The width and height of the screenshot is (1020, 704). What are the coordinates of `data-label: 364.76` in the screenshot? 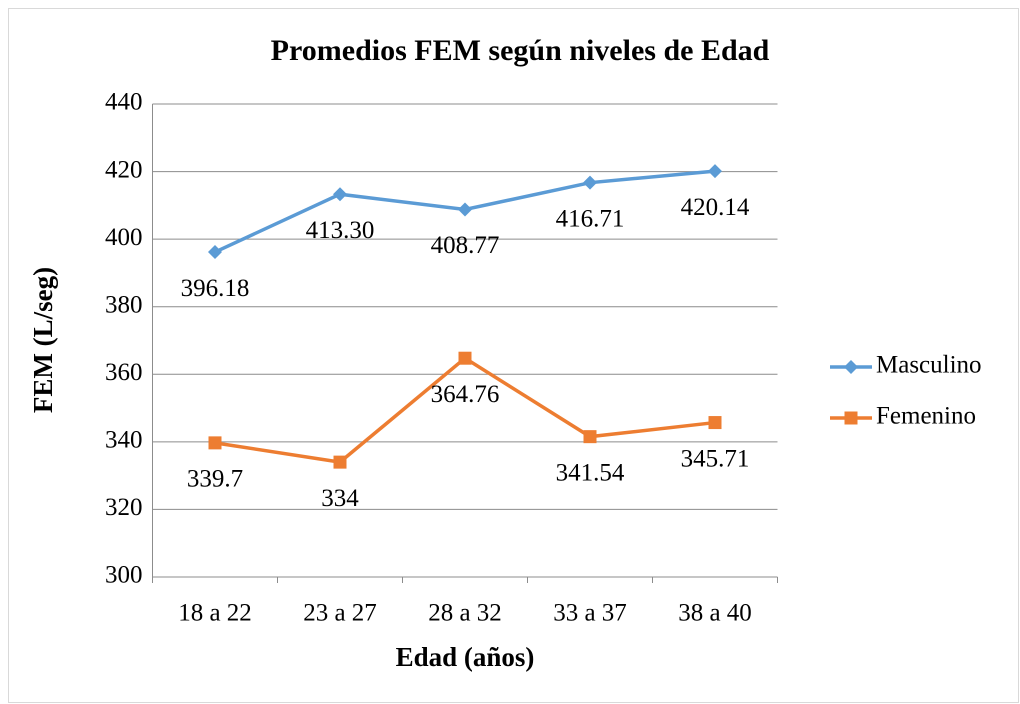 It's located at (465, 394).